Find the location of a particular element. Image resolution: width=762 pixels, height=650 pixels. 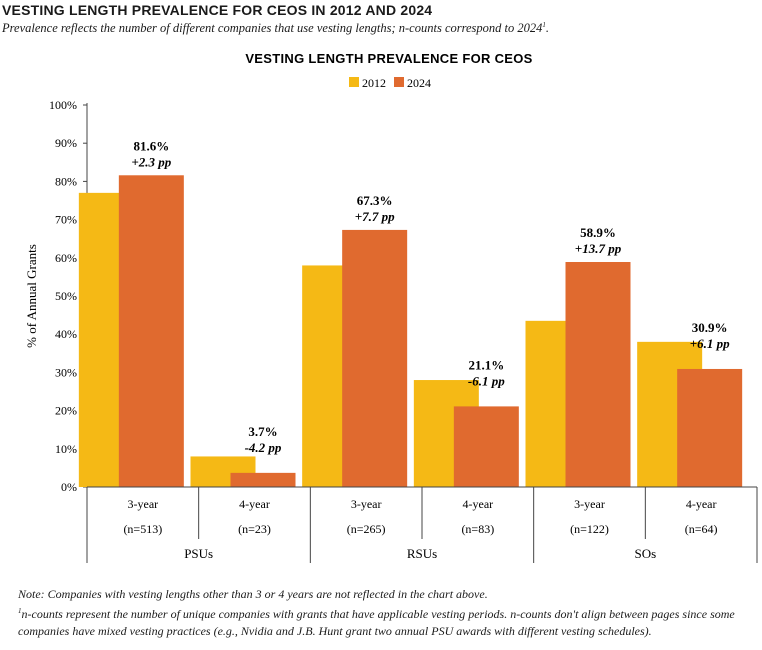

value-label: 67.3% is located at coordinates (375, 200).